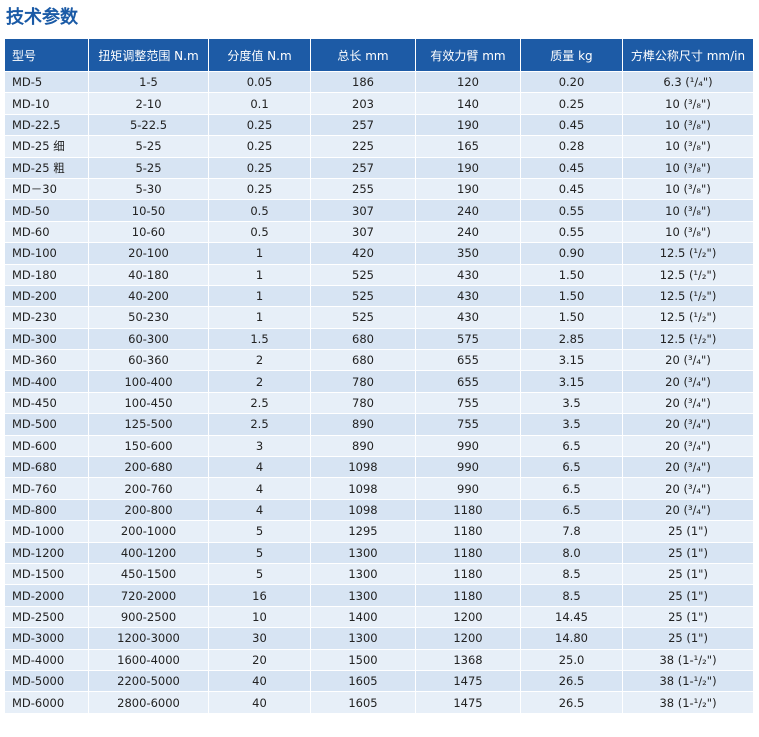 The width and height of the screenshot is (759, 737). I want to click on table-cell: 900-2500, so click(148, 617).